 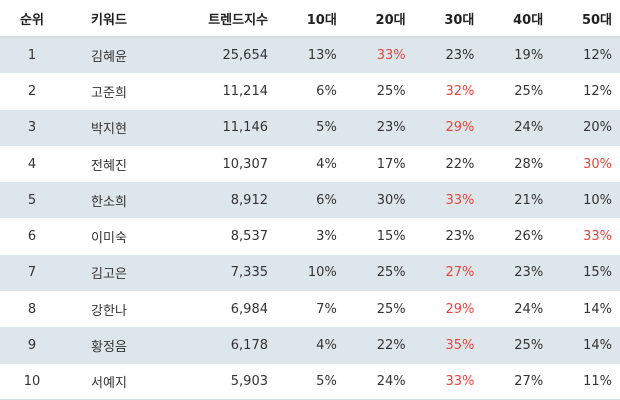 What do you see at coordinates (245, 56) in the screenshot?
I see `trend-index-cell: 25,654` at bounding box center [245, 56].